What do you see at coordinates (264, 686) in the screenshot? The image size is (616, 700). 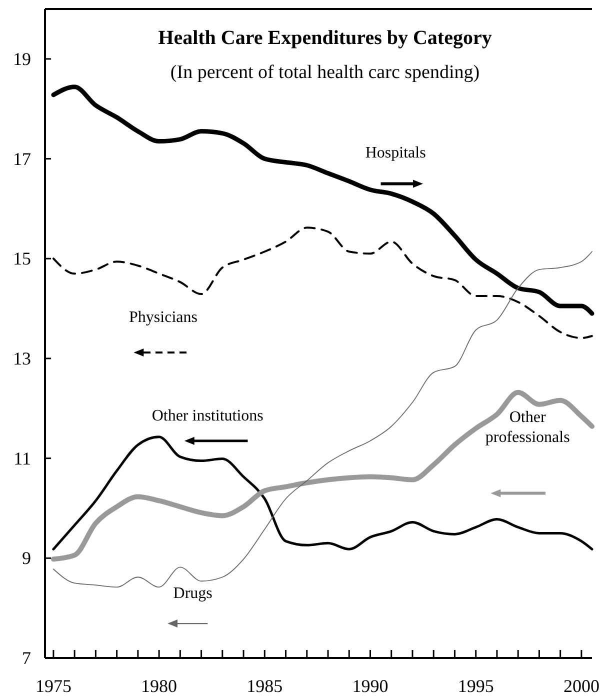 I see `x-tick-label: 1985` at bounding box center [264, 686].